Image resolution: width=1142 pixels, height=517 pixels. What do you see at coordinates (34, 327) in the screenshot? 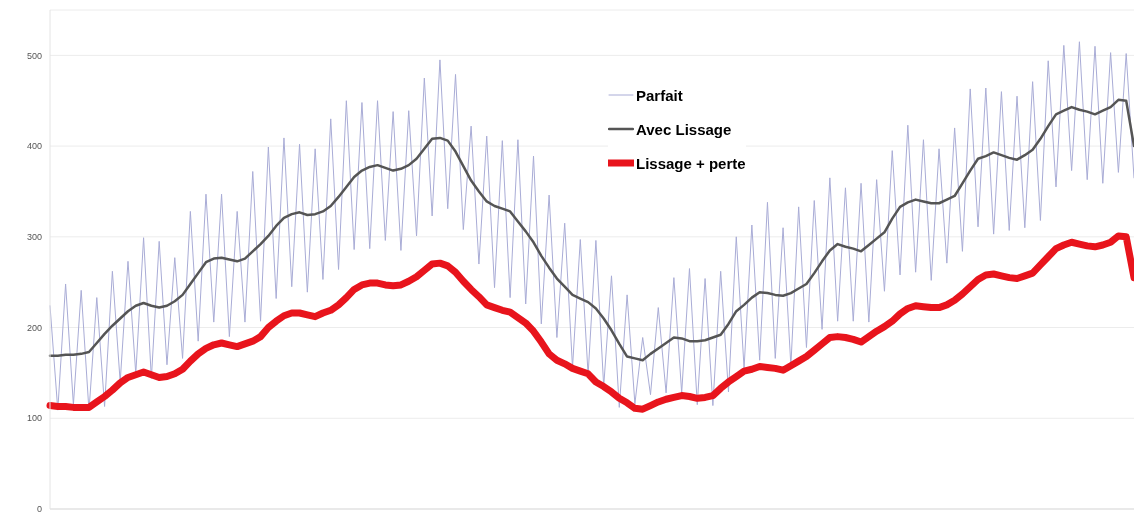
I see `y-tick-label: 200` at bounding box center [34, 327].